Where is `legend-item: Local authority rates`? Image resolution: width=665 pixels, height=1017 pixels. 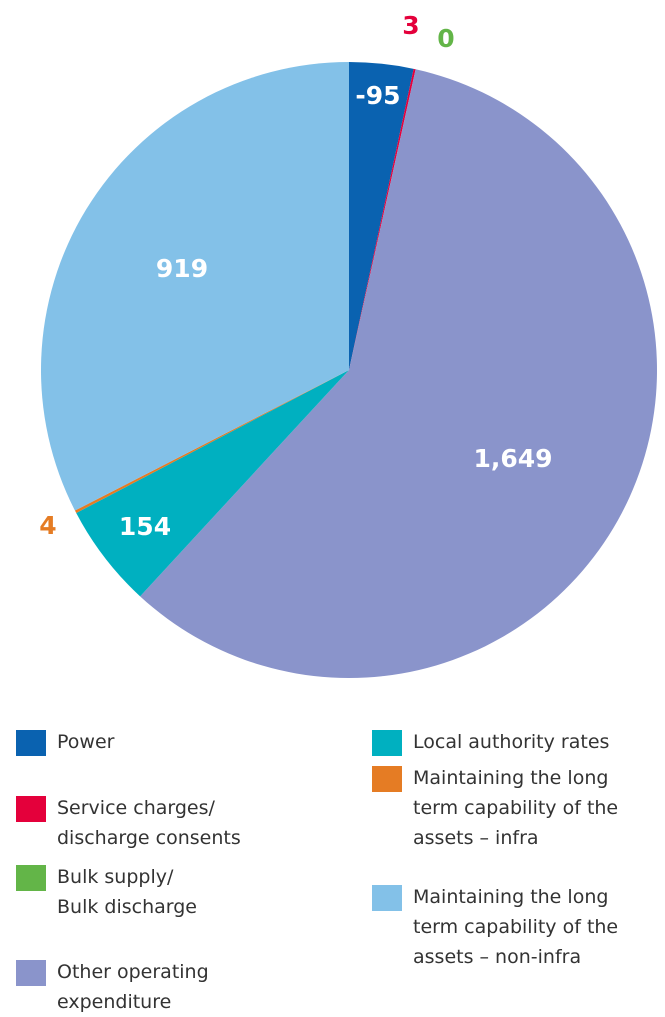 legend-item: Local authority rates is located at coordinates (490, 743).